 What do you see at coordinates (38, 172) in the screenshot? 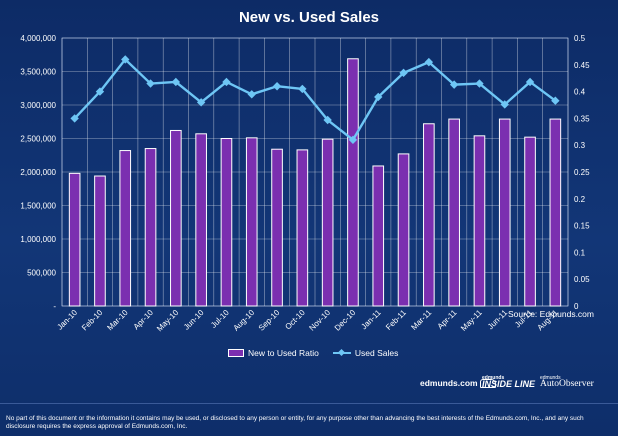
I see `y-left-tick-label: 2,000,000` at bounding box center [38, 172].